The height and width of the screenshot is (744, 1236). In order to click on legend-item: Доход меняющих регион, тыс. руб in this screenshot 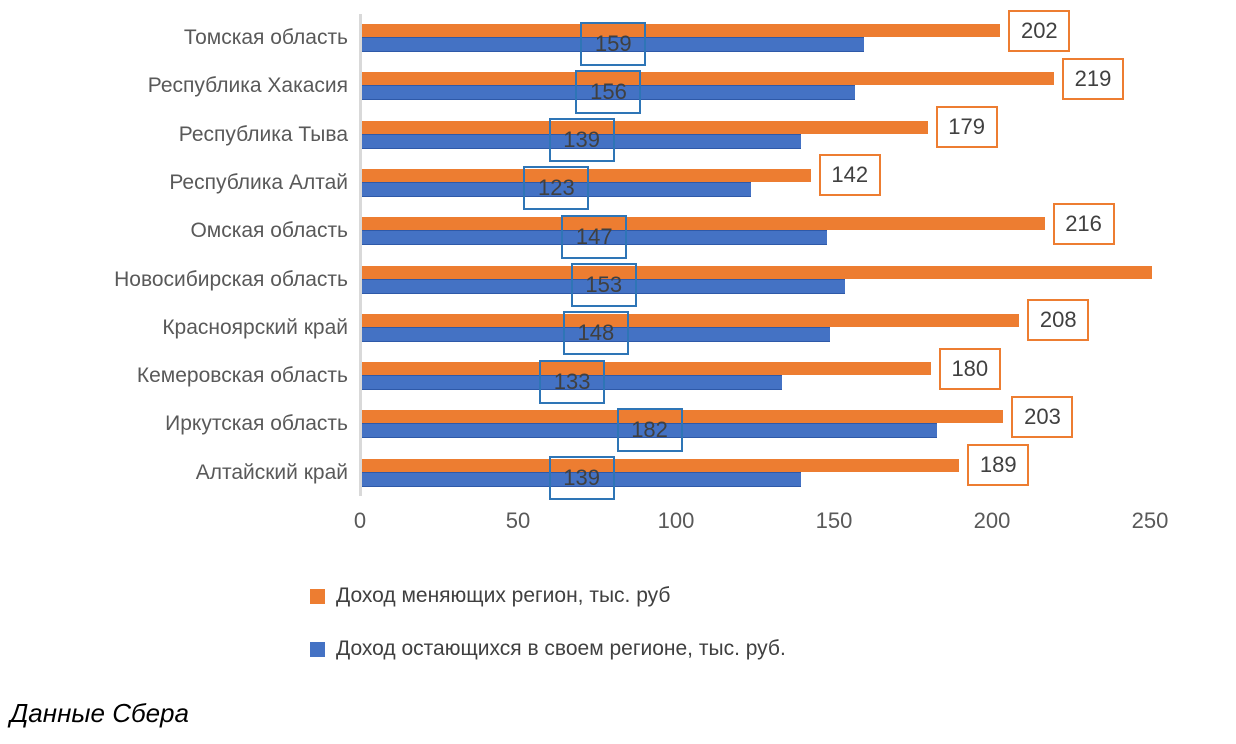, I will do `click(548, 596)`.